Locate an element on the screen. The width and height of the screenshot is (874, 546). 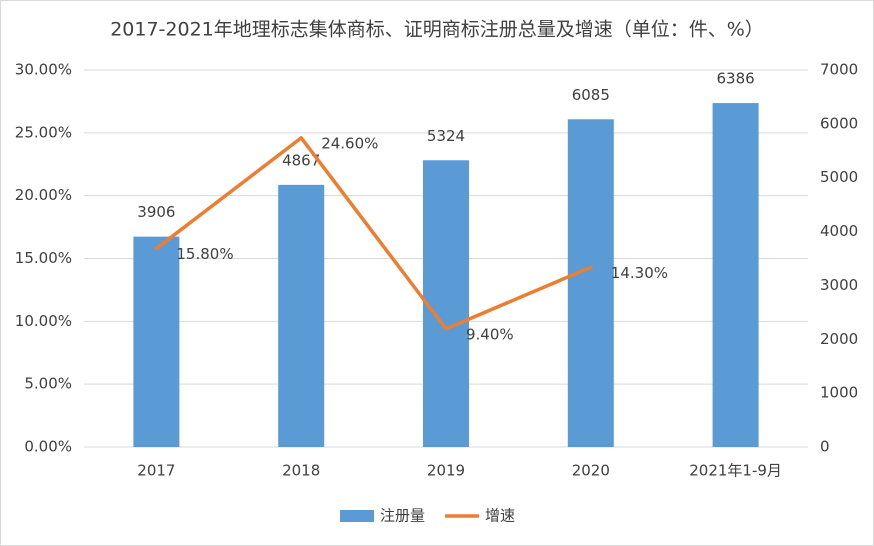
y-tick-label: 5.00% is located at coordinates (48, 384).